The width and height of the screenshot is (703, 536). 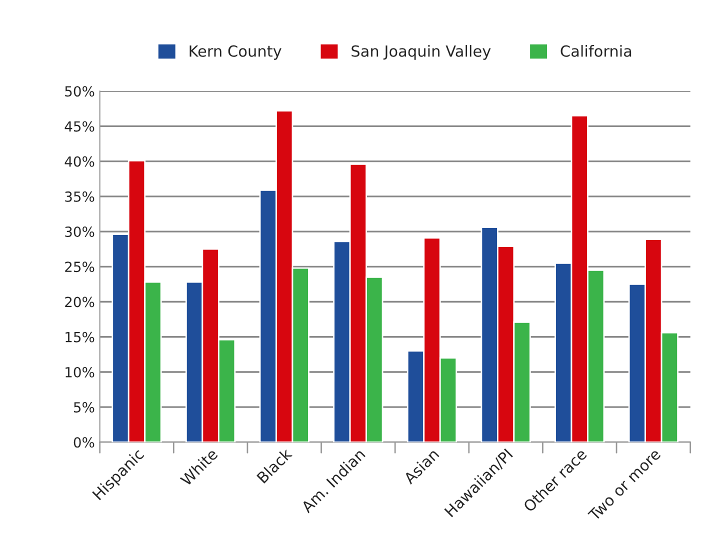 What do you see at coordinates (84, 442) in the screenshot?
I see `y-tick-label: 0%` at bounding box center [84, 442].